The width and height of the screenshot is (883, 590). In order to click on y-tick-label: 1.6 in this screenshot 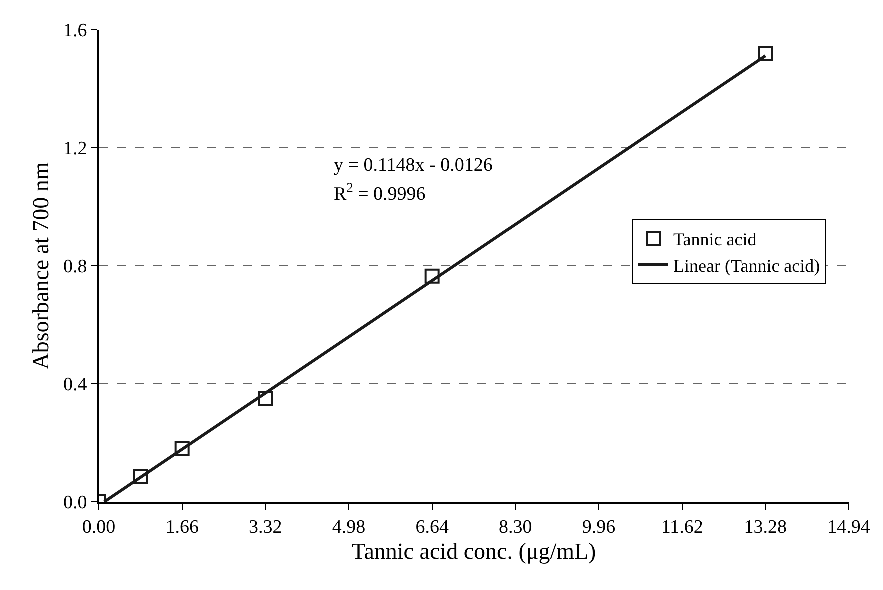, I will do `click(75, 31)`.